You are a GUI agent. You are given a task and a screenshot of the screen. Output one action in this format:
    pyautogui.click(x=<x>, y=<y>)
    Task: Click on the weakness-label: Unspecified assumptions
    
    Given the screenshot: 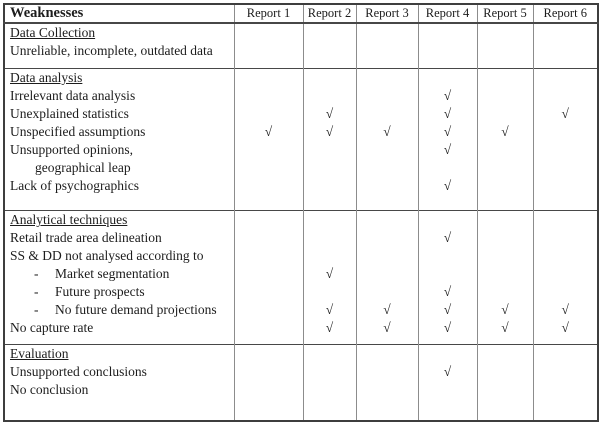 What is the action you would take?
    pyautogui.click(x=78, y=131)
    